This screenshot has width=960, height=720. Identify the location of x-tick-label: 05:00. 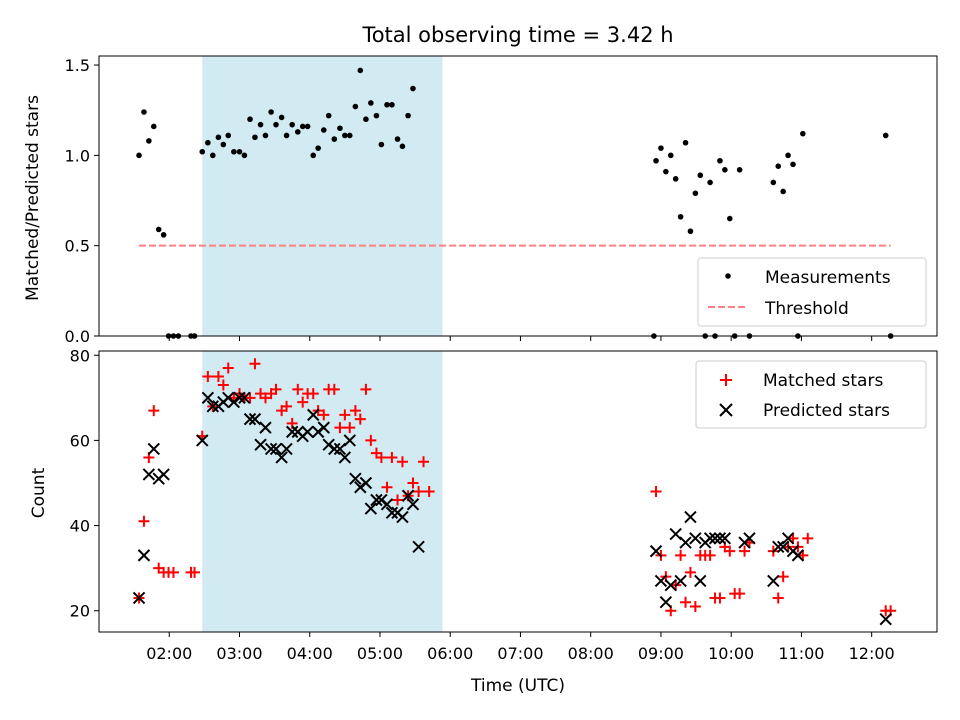
(380, 653).